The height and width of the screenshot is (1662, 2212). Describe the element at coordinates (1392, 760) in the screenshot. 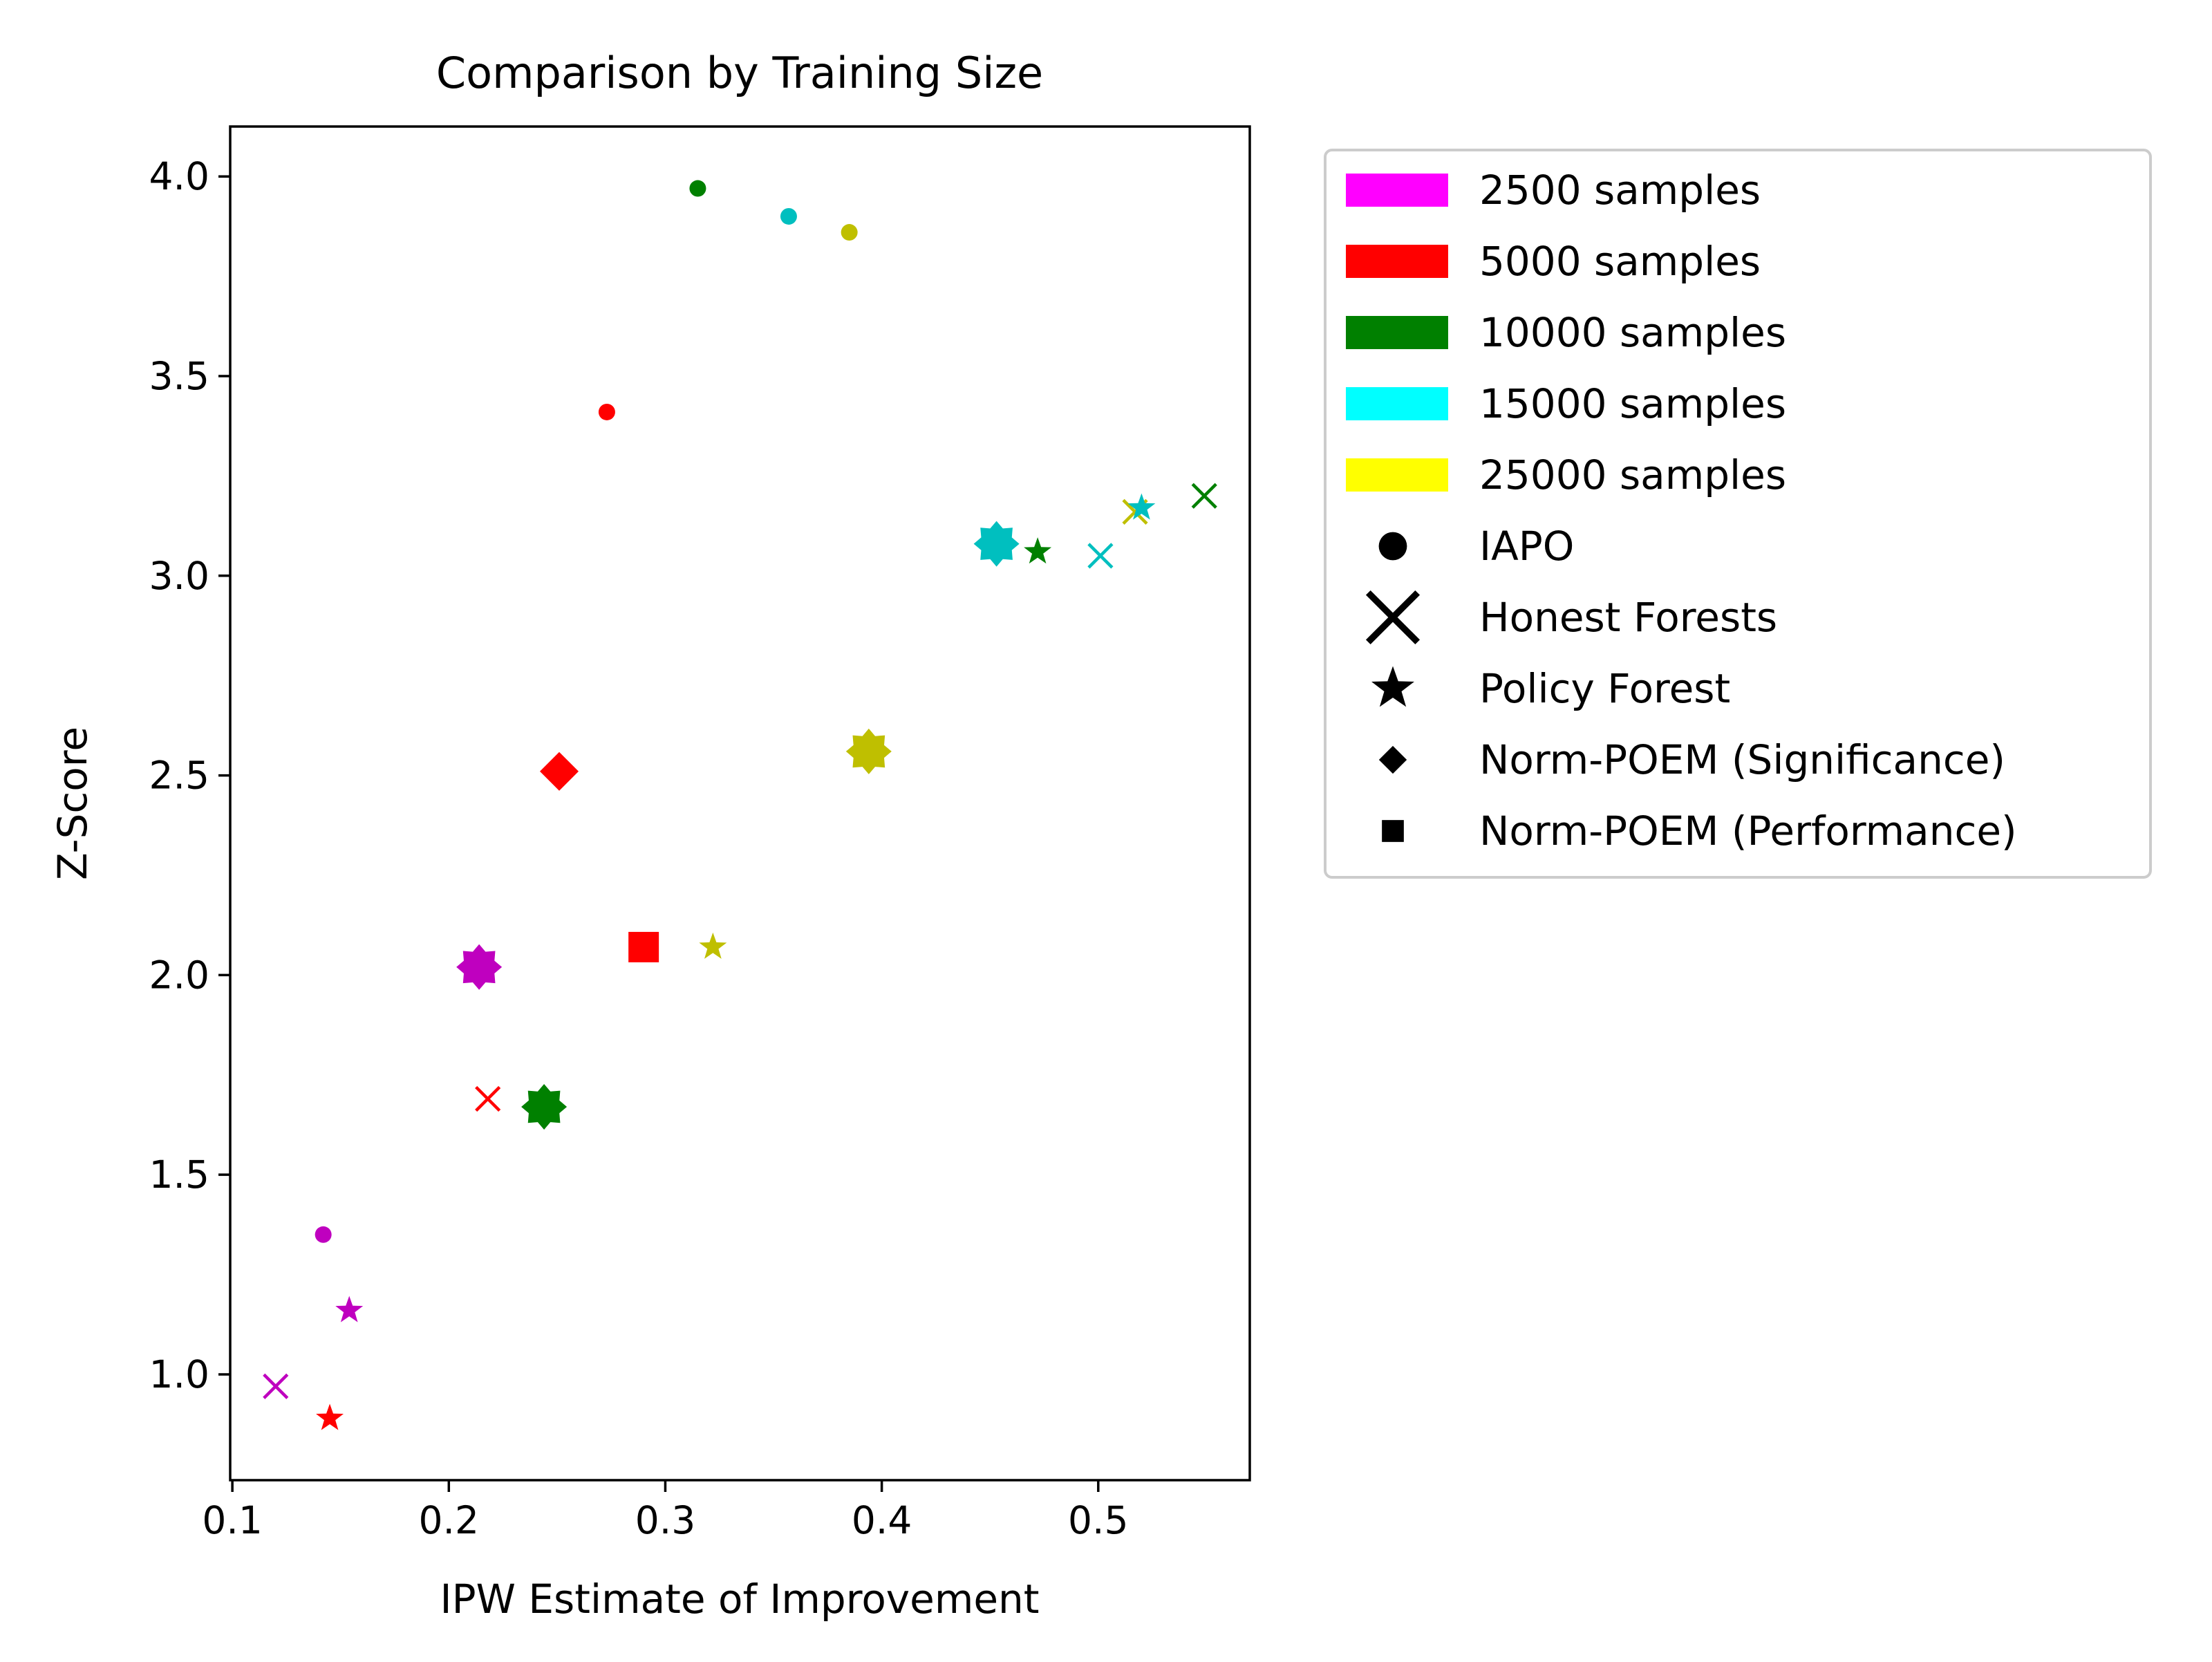

I see `legend-marker-diamond` at that location.